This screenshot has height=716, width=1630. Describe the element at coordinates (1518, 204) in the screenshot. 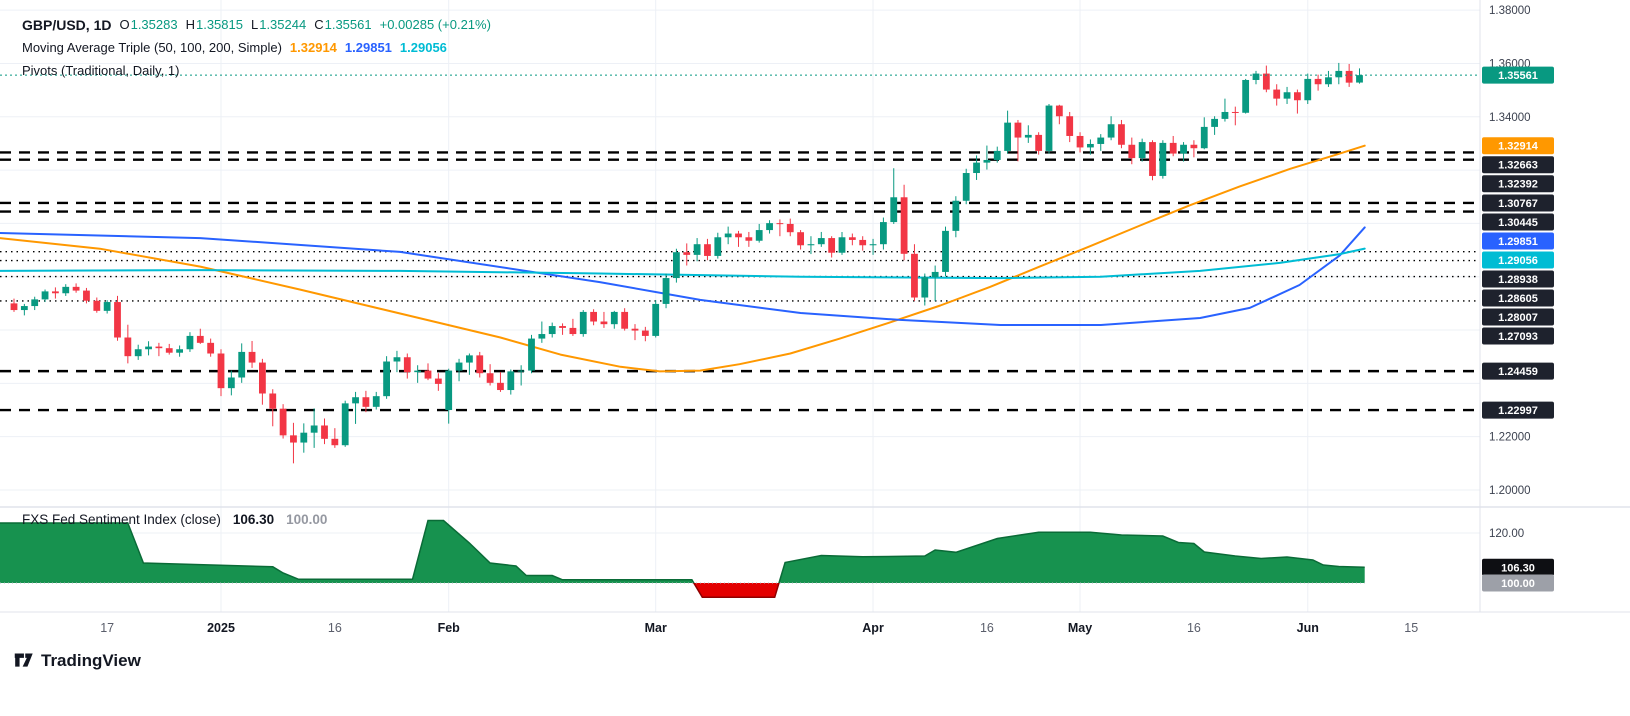

I see `svg-text: 1.30767` at that location.